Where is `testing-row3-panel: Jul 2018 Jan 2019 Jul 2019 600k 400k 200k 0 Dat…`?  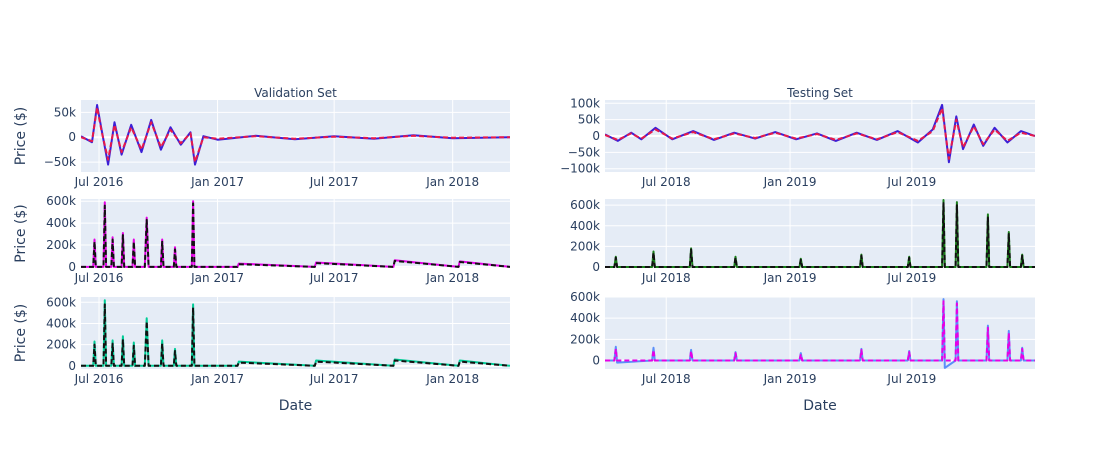
testing-row3-panel: Jul 2018 Jan 2019 Jul 2019 600k 400k 200k 0 Dat… is located at coordinates (802, 352).